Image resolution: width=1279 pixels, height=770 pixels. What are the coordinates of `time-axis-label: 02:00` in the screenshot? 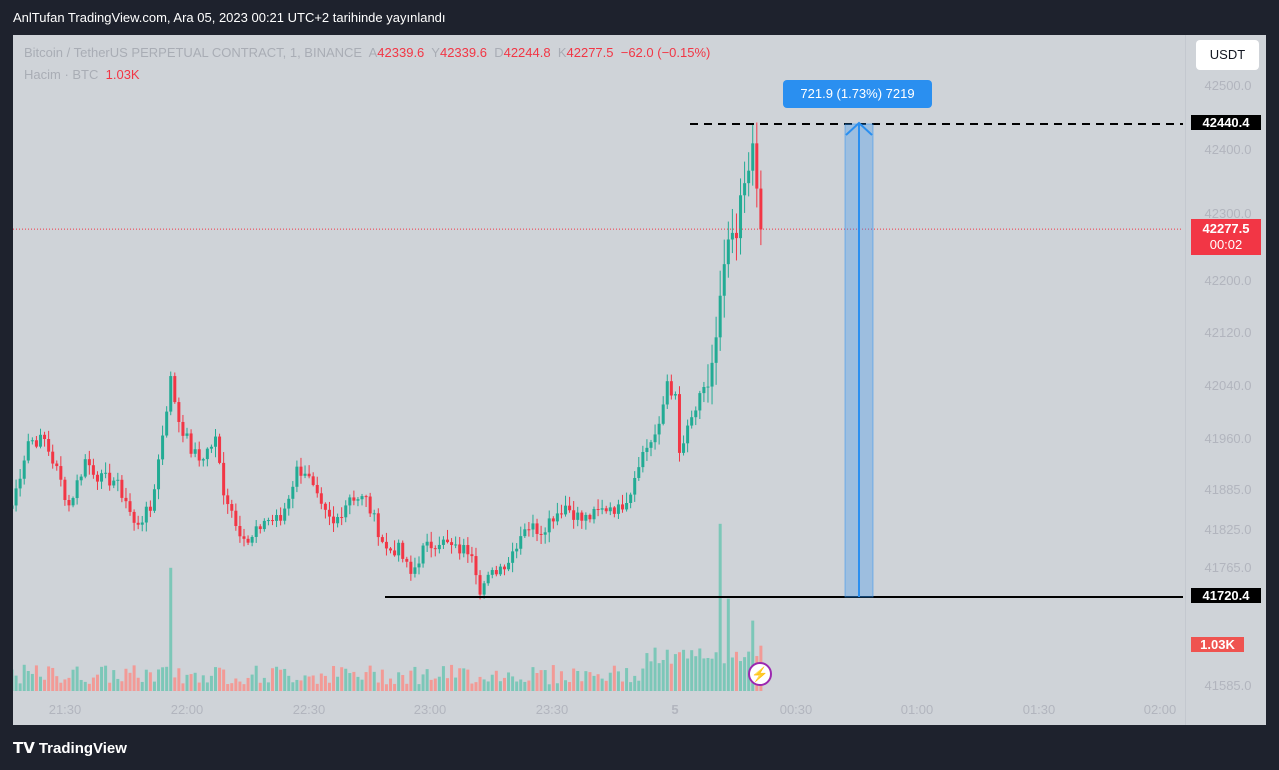 It's located at (1160, 709).